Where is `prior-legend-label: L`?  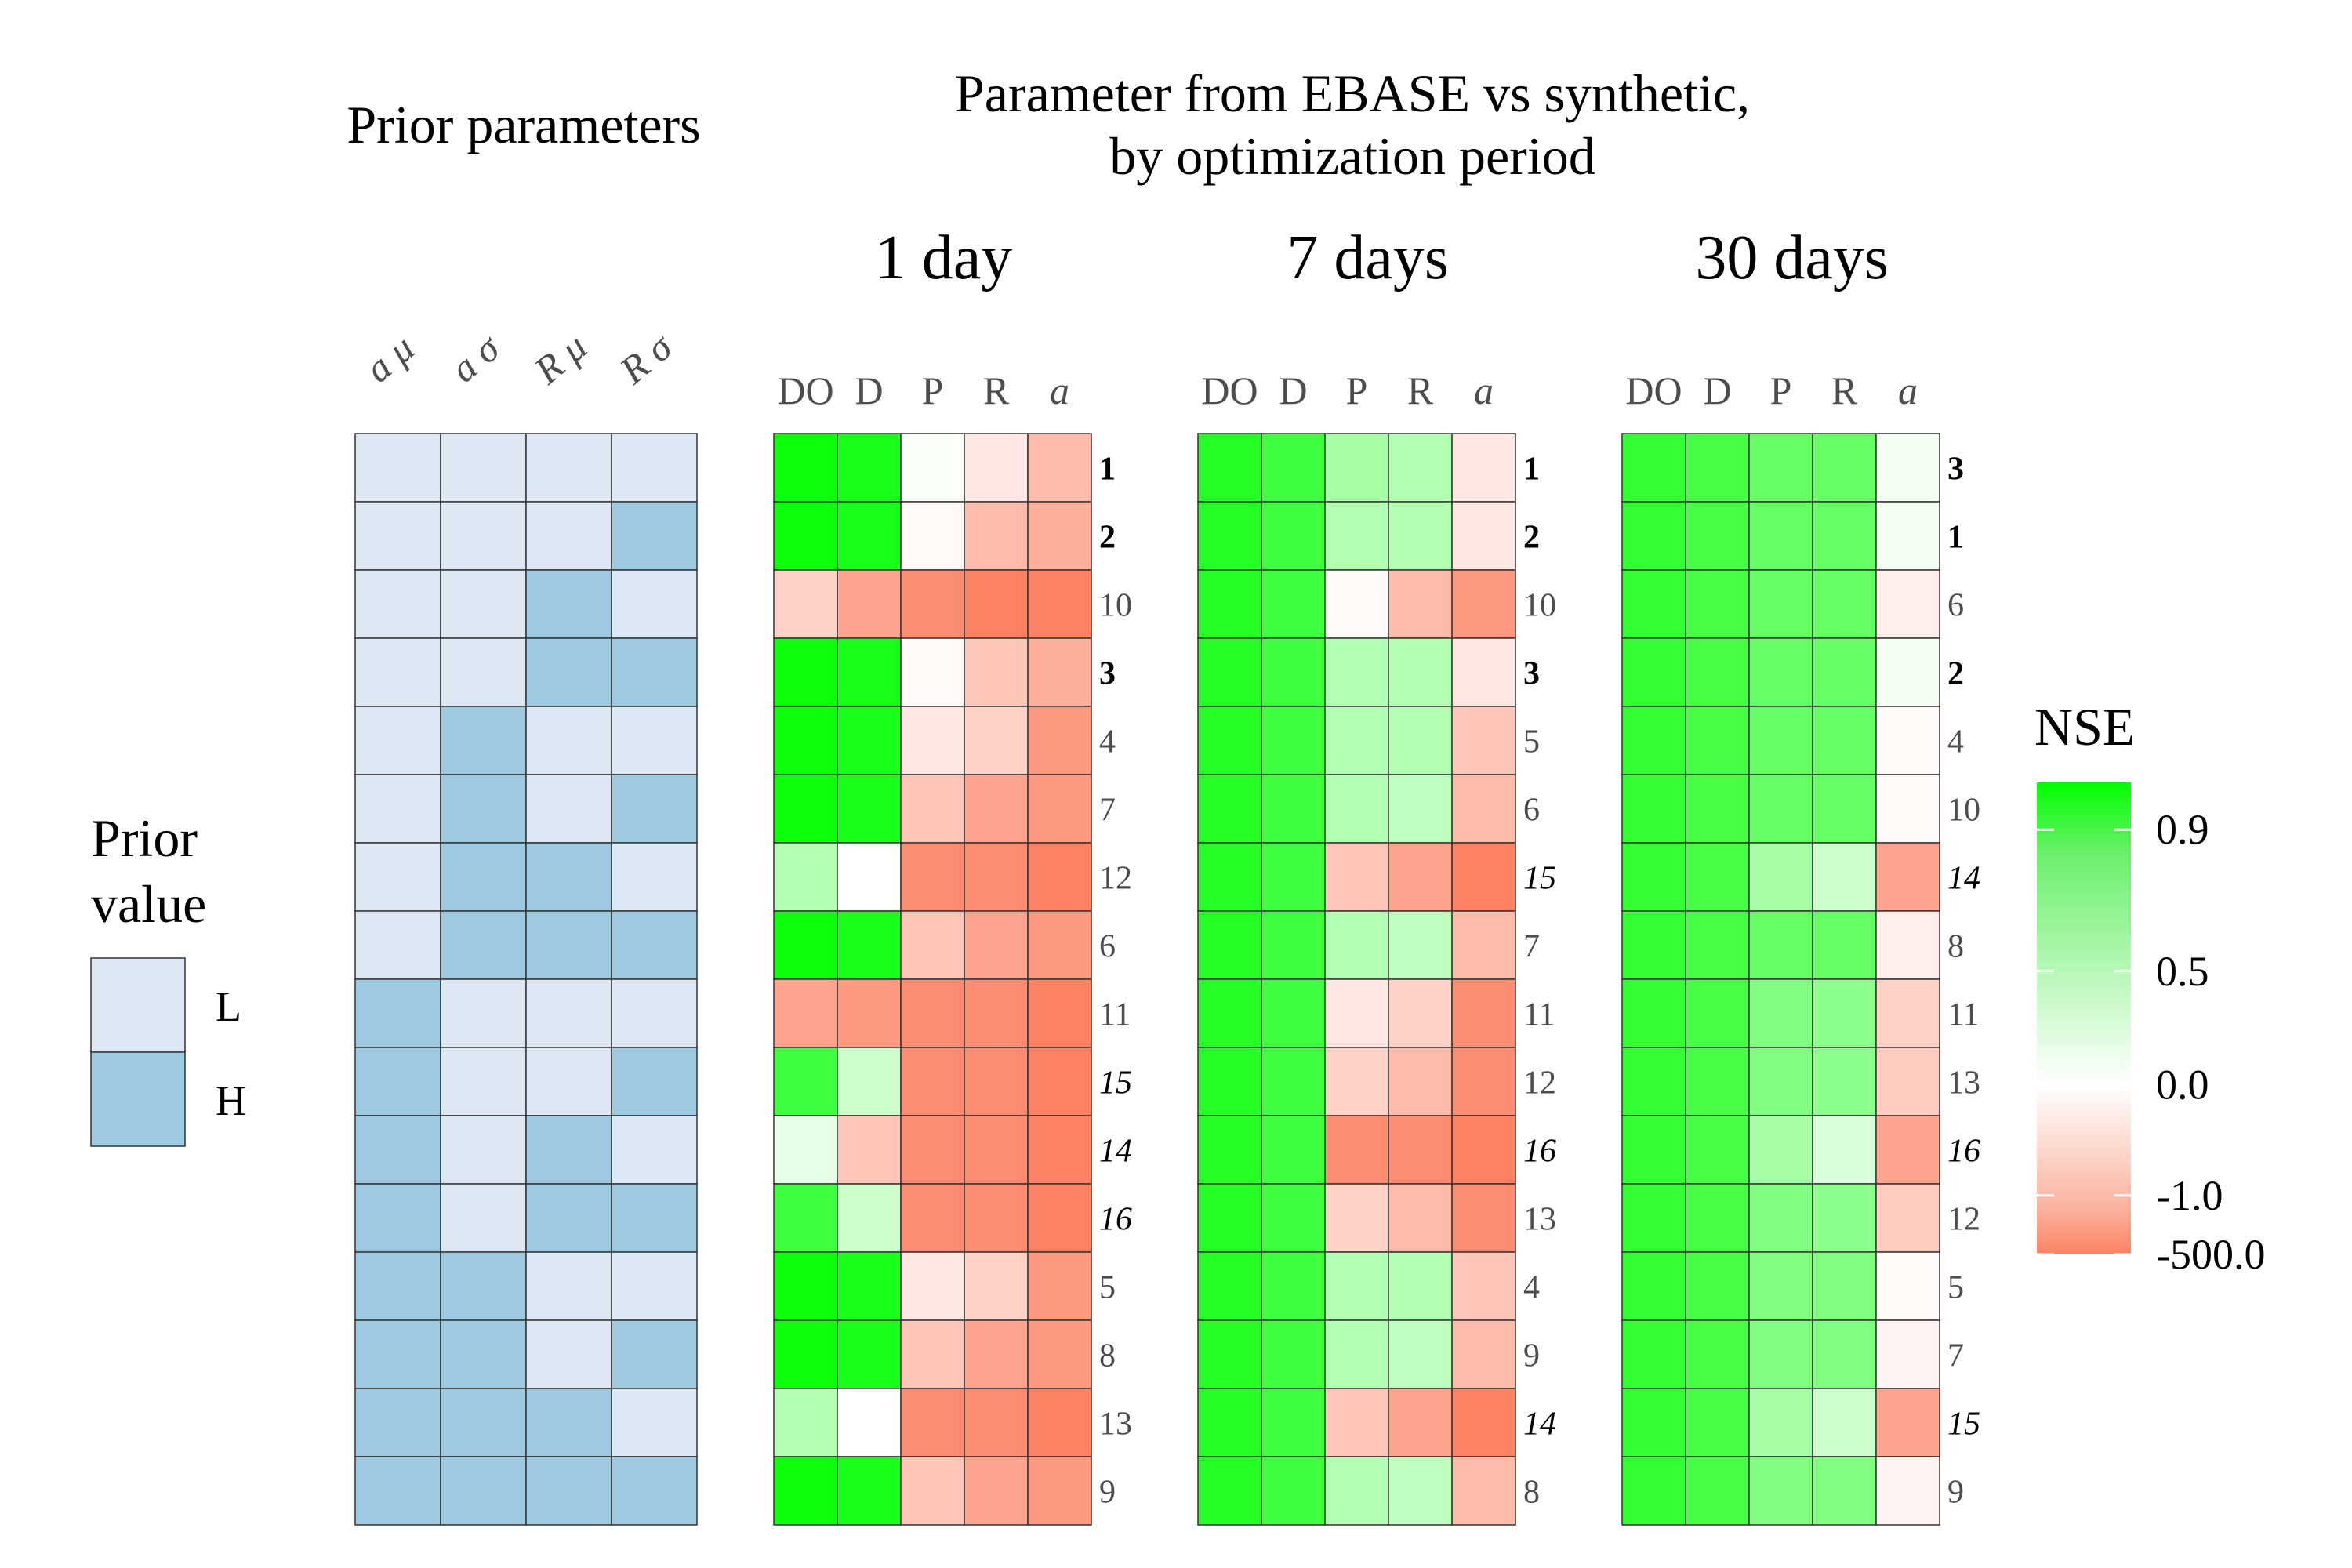 prior-legend-label: L is located at coordinates (229, 1006).